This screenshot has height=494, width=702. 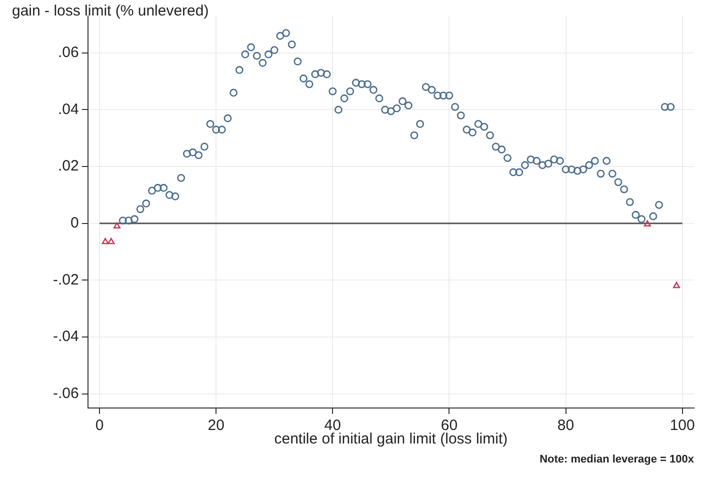 I want to click on x-tick-label: 100, so click(x=682, y=425).